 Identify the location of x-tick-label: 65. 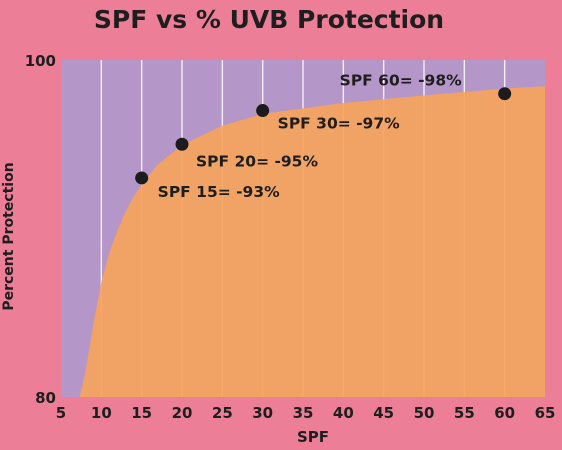
(545, 413).